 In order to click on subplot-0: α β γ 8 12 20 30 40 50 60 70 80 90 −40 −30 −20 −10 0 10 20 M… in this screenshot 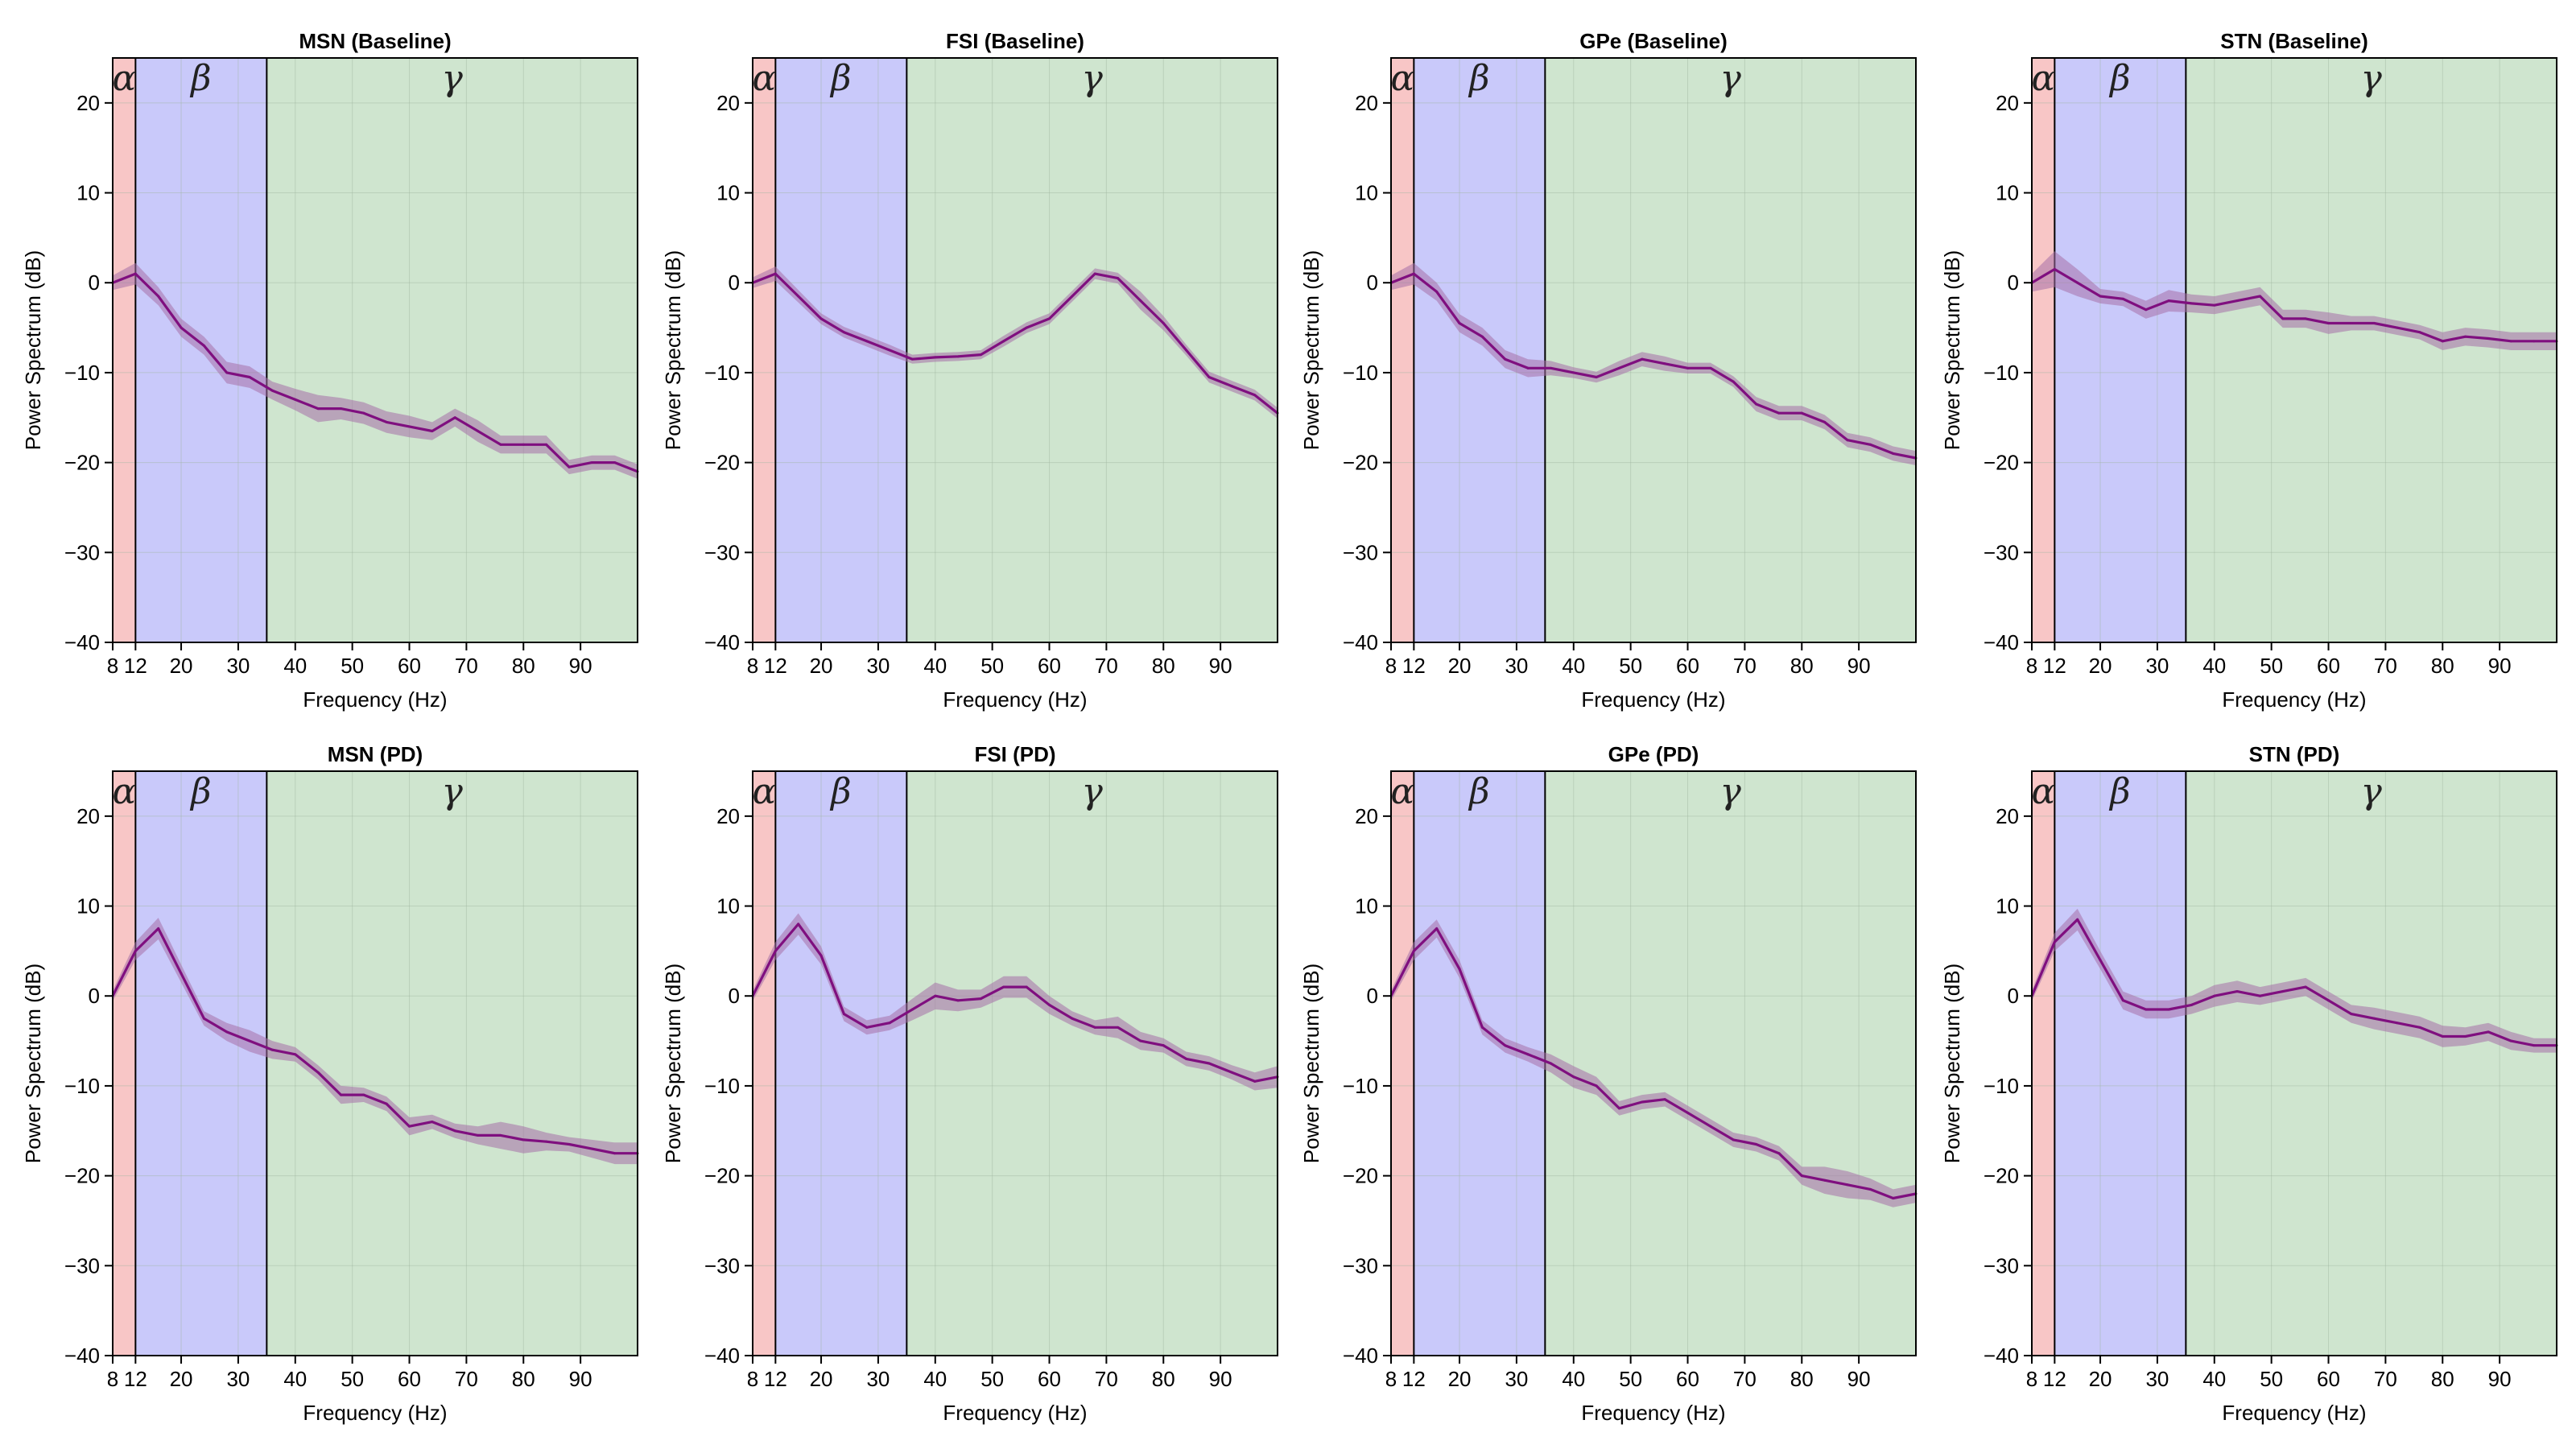, I will do `click(330, 371)`.